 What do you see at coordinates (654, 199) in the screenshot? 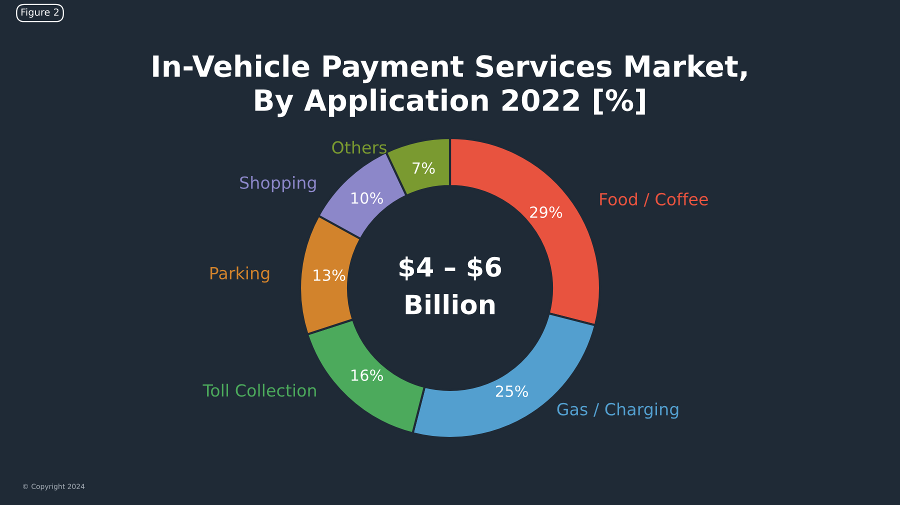
I see `slice-label: Food / Coffee` at bounding box center [654, 199].